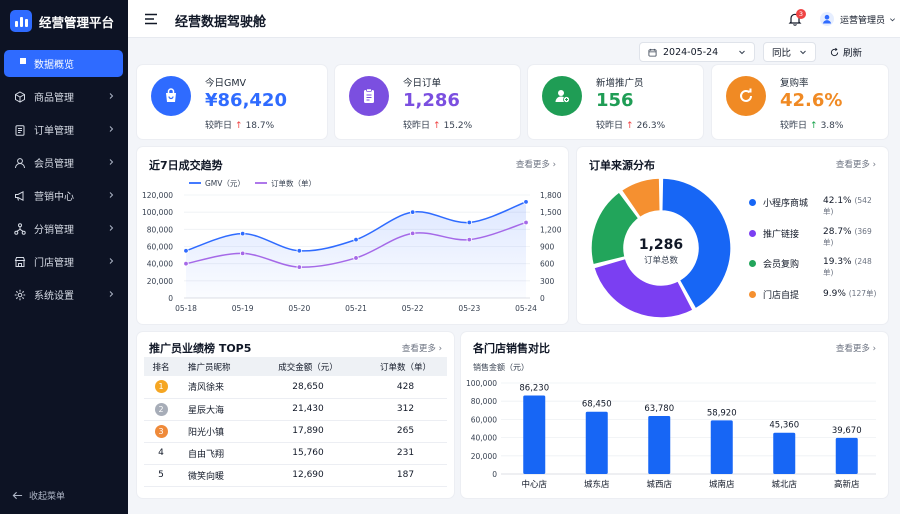 The width and height of the screenshot is (900, 514). I want to click on kpi-label: 复购率, so click(794, 83).